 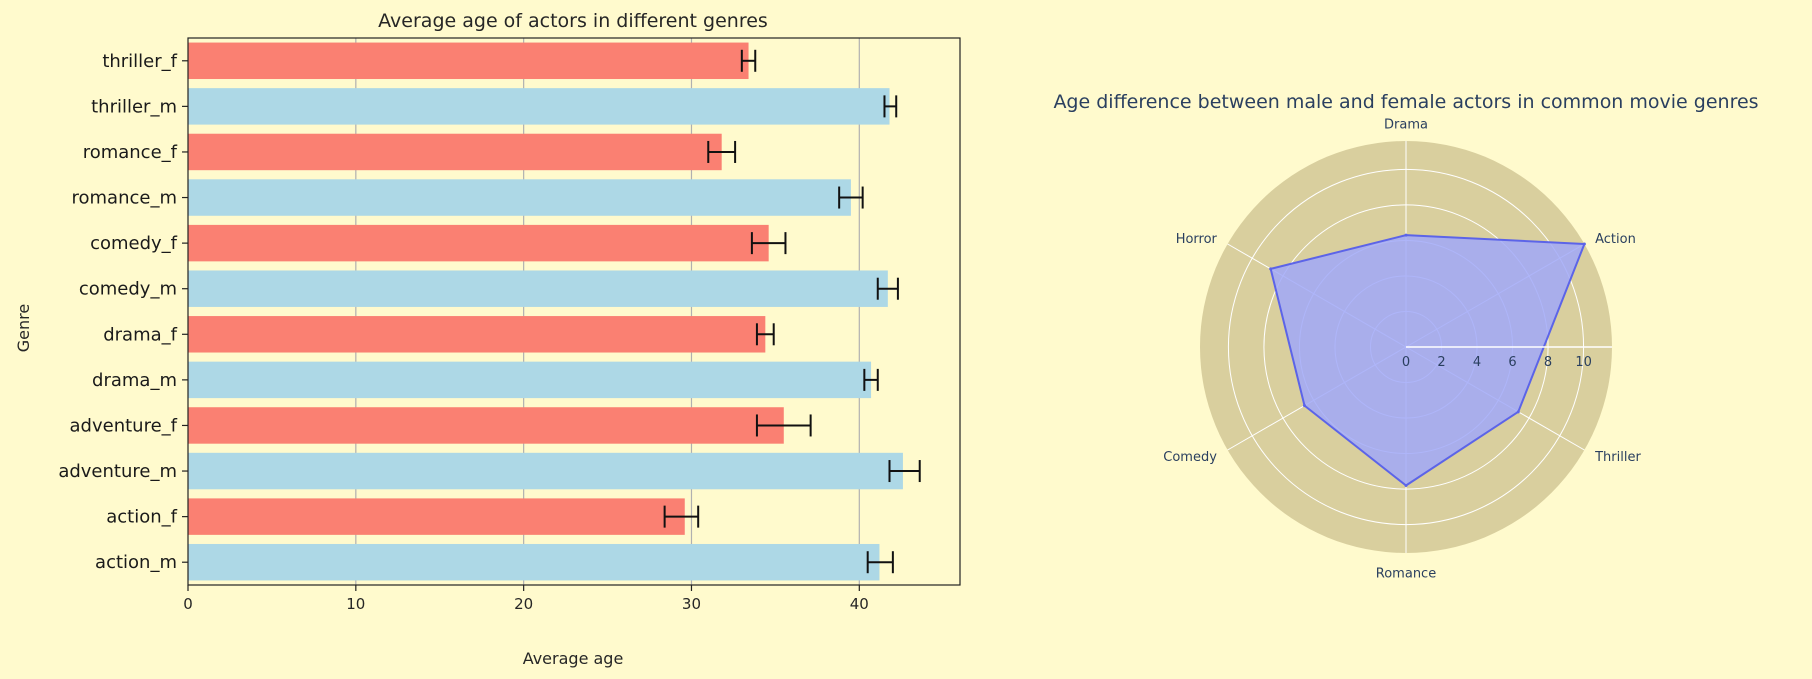 What do you see at coordinates (124, 425) in the screenshot?
I see `y-tick-label-adventure_f: adventure_f` at bounding box center [124, 425].